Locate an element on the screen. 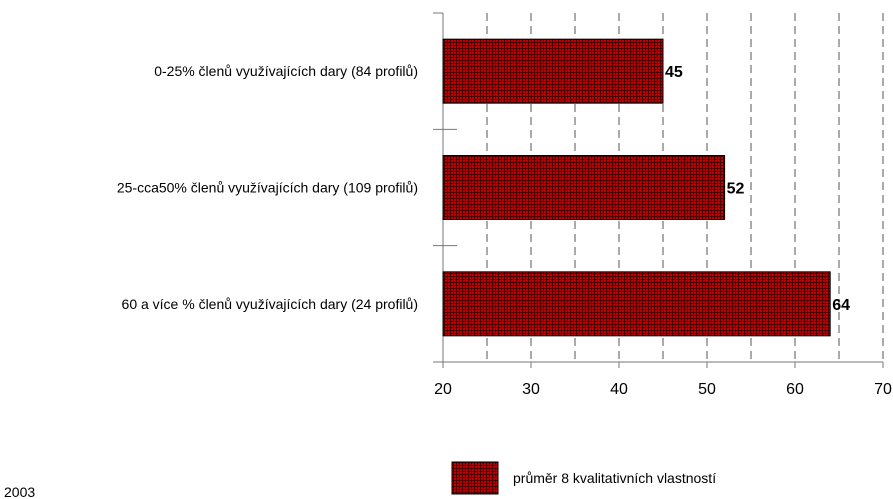 The image size is (893, 499). legend: průměr 8 kvalitativních vlastností is located at coordinates (583, 478).